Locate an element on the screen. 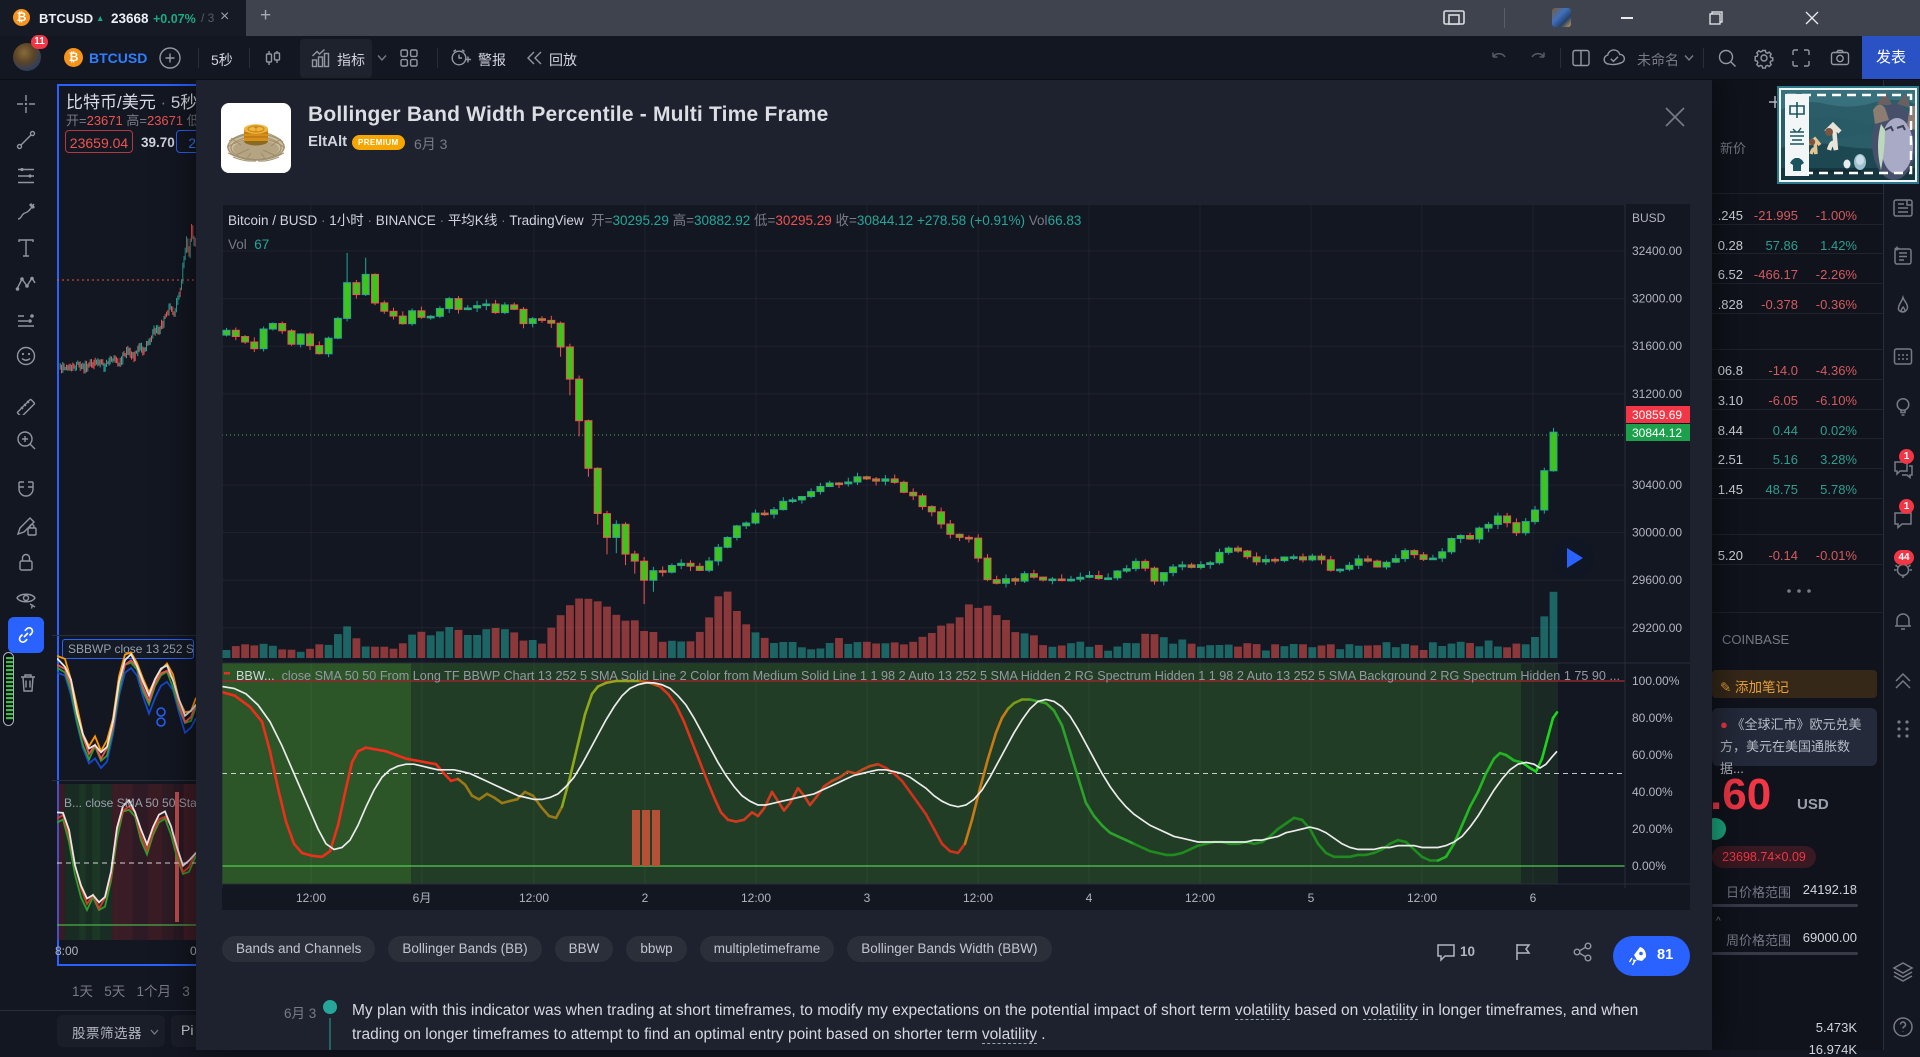  svg-text: 6 is located at coordinates (1533, 898).